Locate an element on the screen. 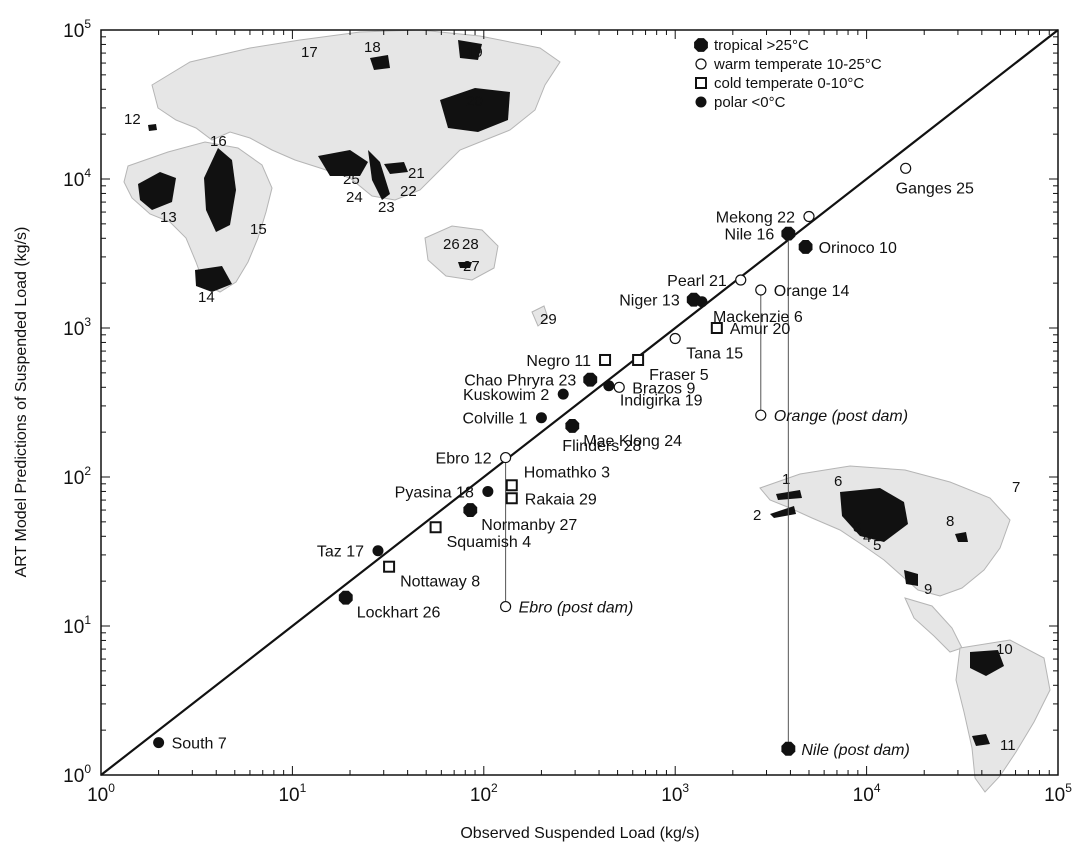  legend-marker-polar is located at coordinates (701, 102).